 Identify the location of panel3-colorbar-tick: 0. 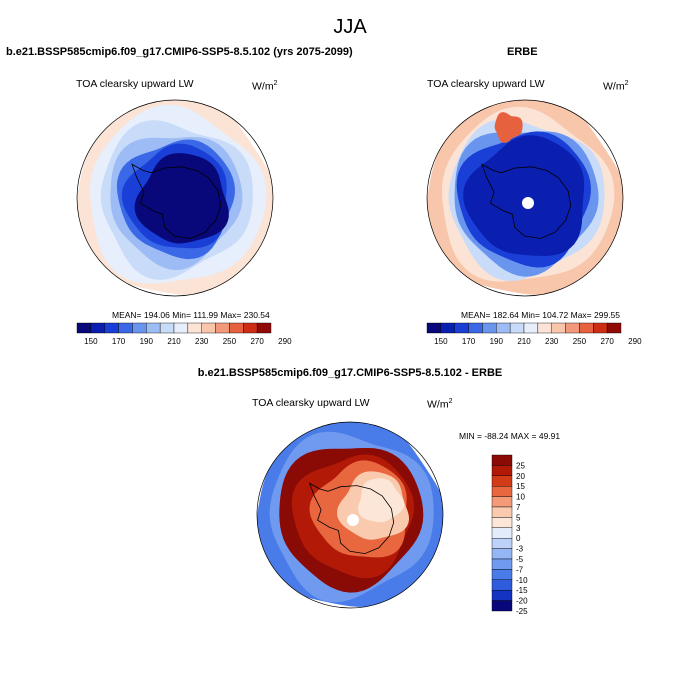
(518, 538).